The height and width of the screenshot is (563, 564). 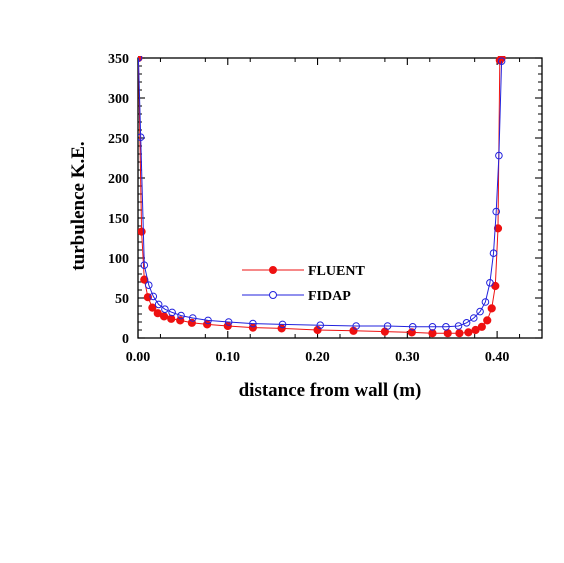 I want to click on legend-label: FLUENT, so click(x=336, y=271).